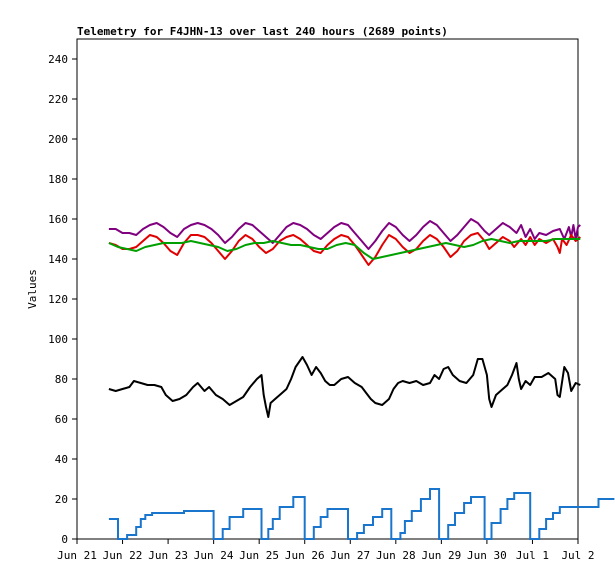  Describe the element at coordinates (577, 555) in the screenshot. I see `x-tick-label: Jul 2` at that location.